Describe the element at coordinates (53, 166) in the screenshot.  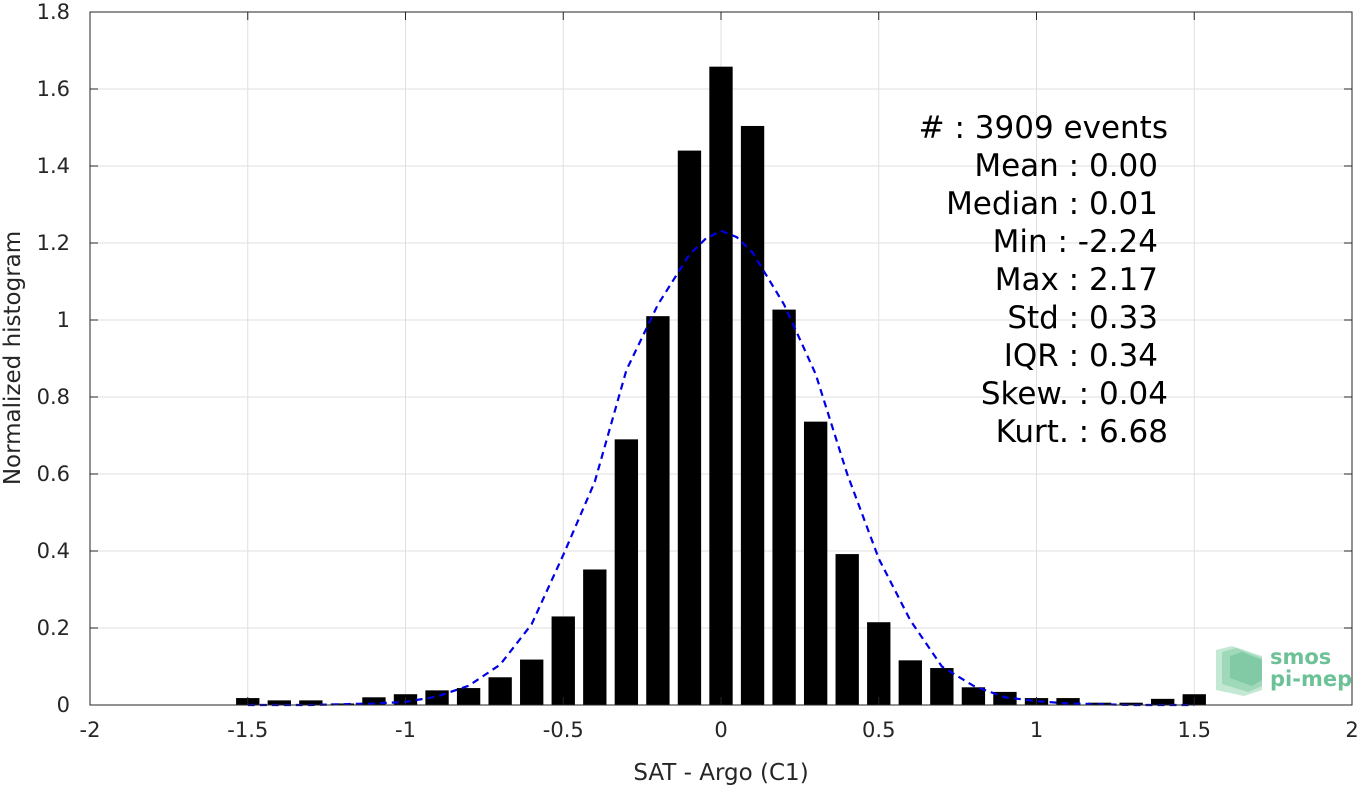
I see `y-tick-label: 1.4` at that location.